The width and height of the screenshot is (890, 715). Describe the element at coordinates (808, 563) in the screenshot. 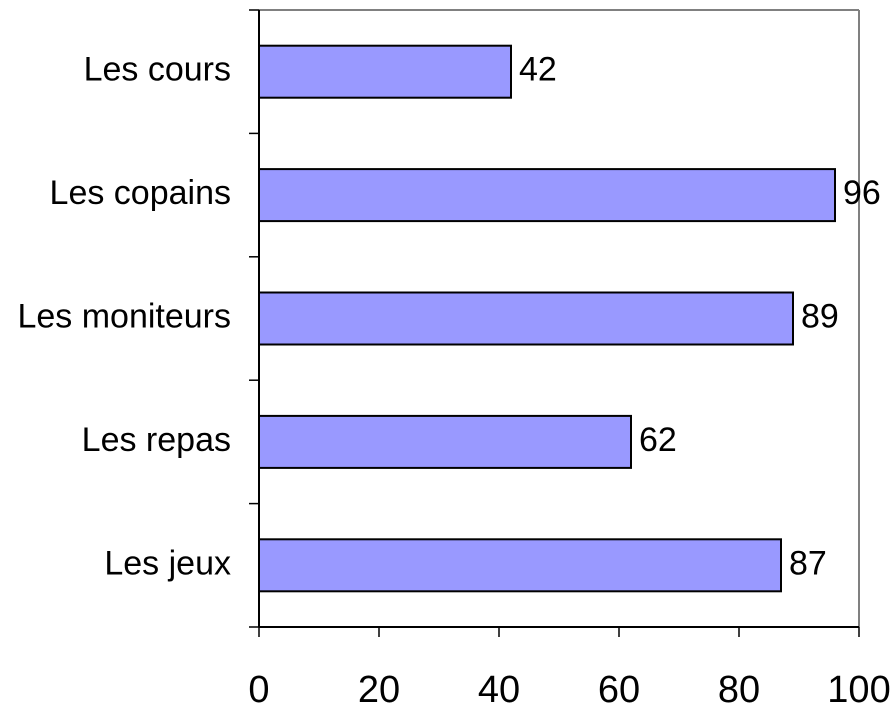

I see `value-label: 87` at that location.